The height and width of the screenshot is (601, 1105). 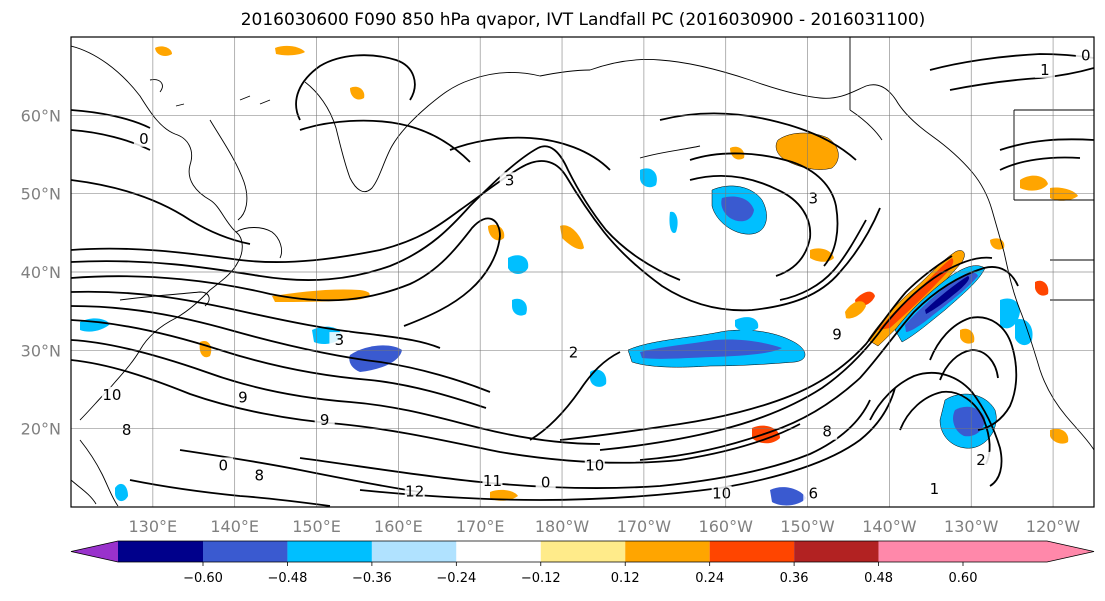 What do you see at coordinates (456, 578) in the screenshot?
I see `colorbar-tick-label: −0.24` at bounding box center [456, 578].